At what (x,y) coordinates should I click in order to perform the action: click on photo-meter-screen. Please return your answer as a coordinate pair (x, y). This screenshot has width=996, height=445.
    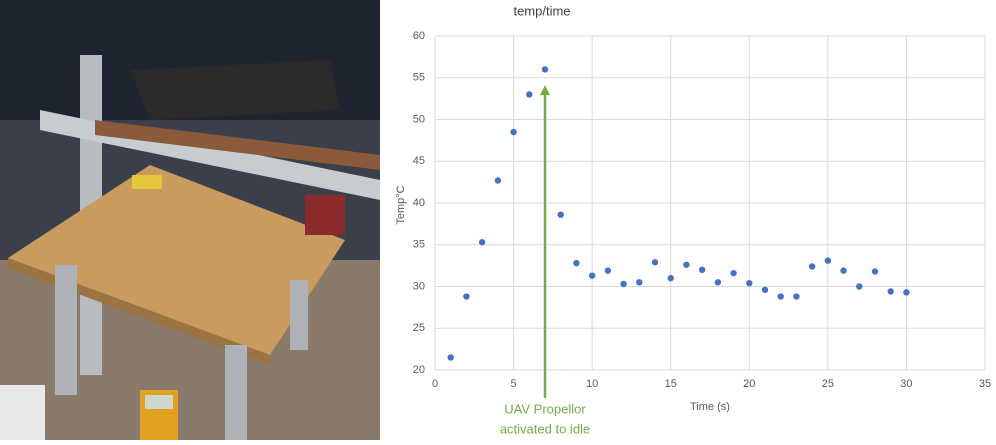
    Looking at the image, I should click on (159, 402).